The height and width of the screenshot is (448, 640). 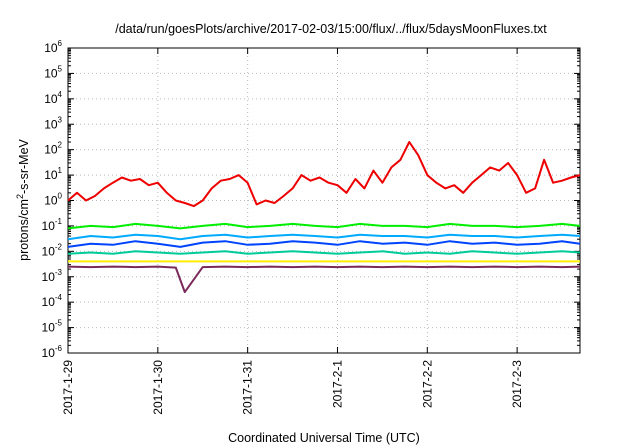 I want to click on y-tick-label-exp: -3, so click(x=59, y=272).